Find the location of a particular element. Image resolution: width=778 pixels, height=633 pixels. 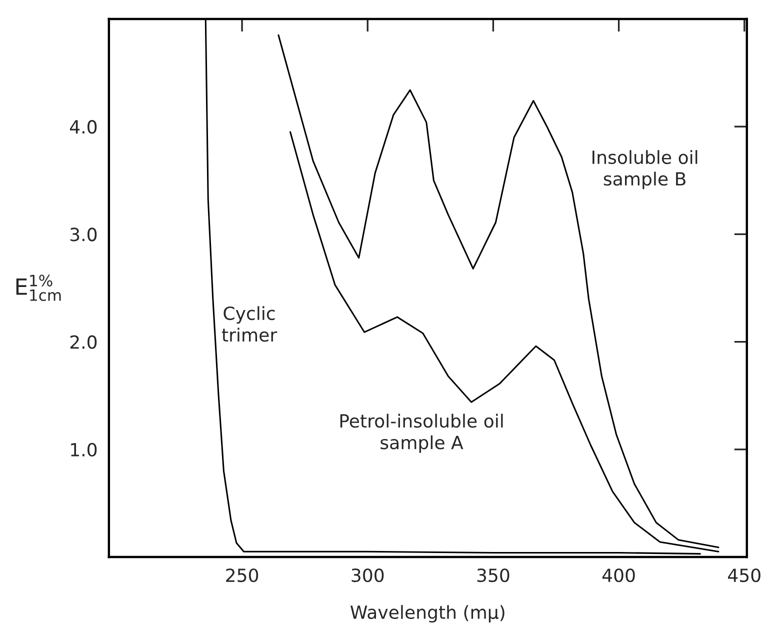

x-tick-label: 250 is located at coordinates (242, 575).